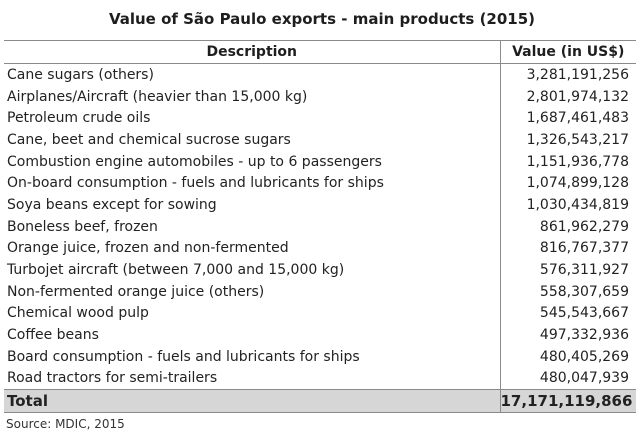  I want to click on column-header-value: Value (in US$), so click(567, 52).